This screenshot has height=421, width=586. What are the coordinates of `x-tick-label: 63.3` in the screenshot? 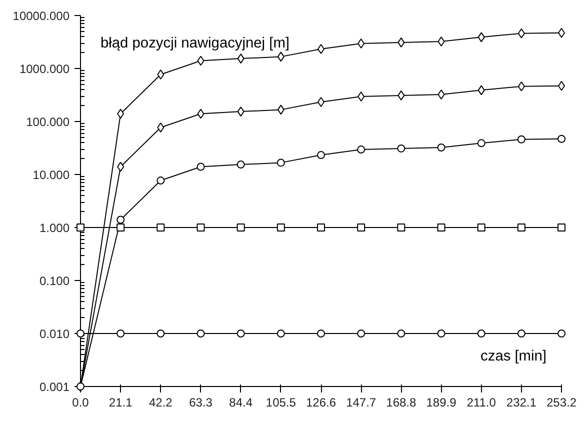 It's located at (201, 403).